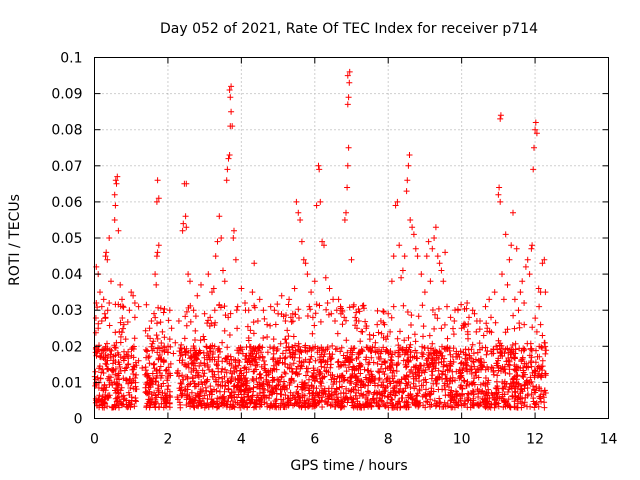 Image resolution: width=640 pixels, height=480 pixels. Describe the element at coordinates (66, 311) in the screenshot. I see `y-tick-label: 0.03` at that location.